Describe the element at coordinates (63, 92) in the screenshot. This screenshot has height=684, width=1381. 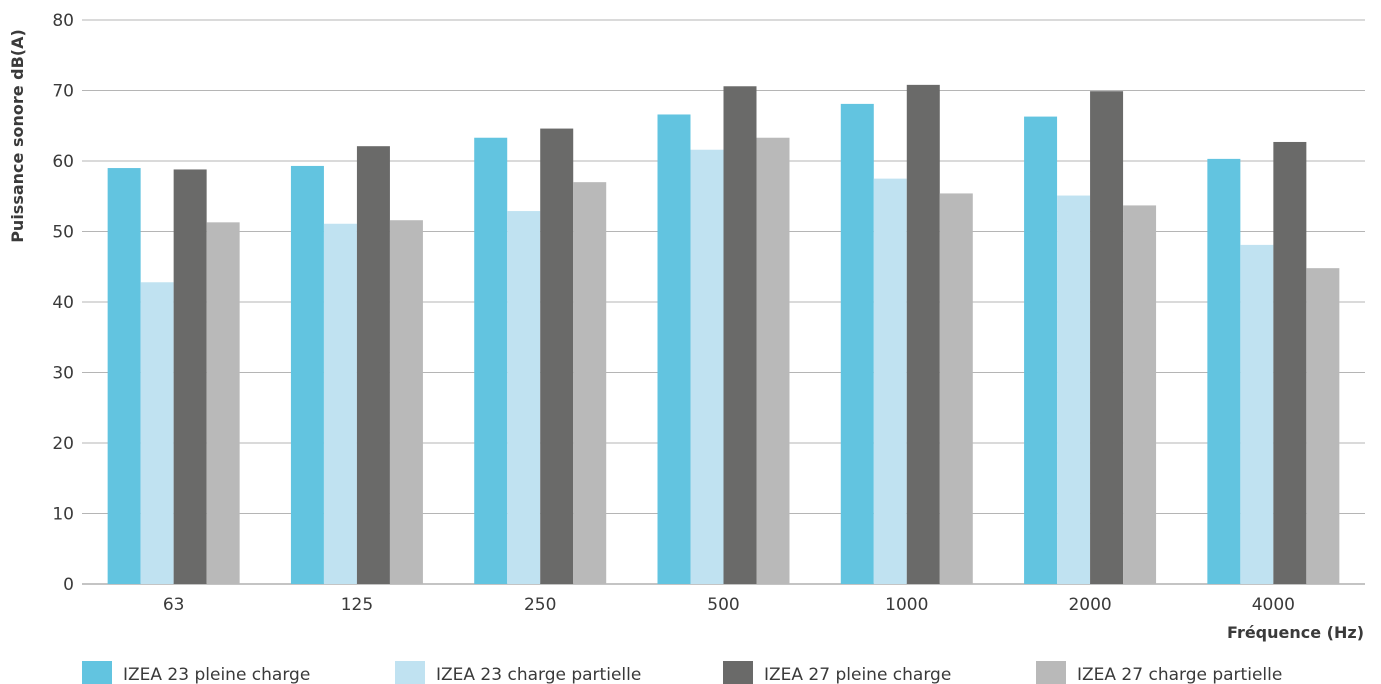
I see `y-tick-label: 70` at that location.